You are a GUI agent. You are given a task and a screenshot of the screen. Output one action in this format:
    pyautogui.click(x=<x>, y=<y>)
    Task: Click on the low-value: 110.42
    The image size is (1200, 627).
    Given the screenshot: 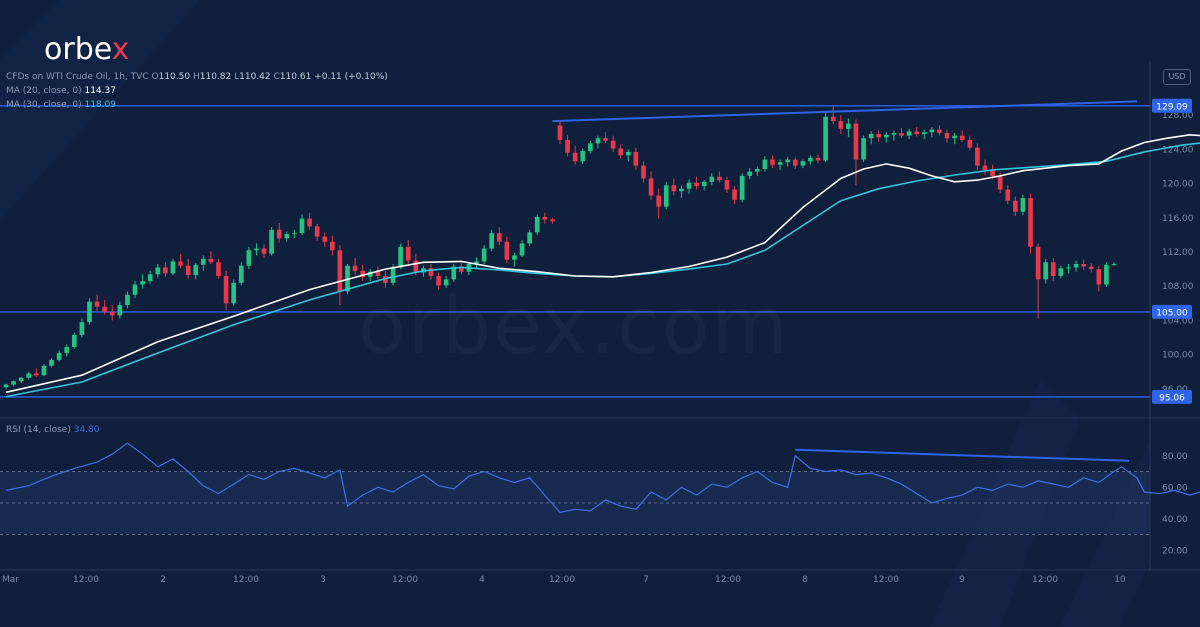 What is the action you would take?
    pyautogui.click(x=255, y=77)
    